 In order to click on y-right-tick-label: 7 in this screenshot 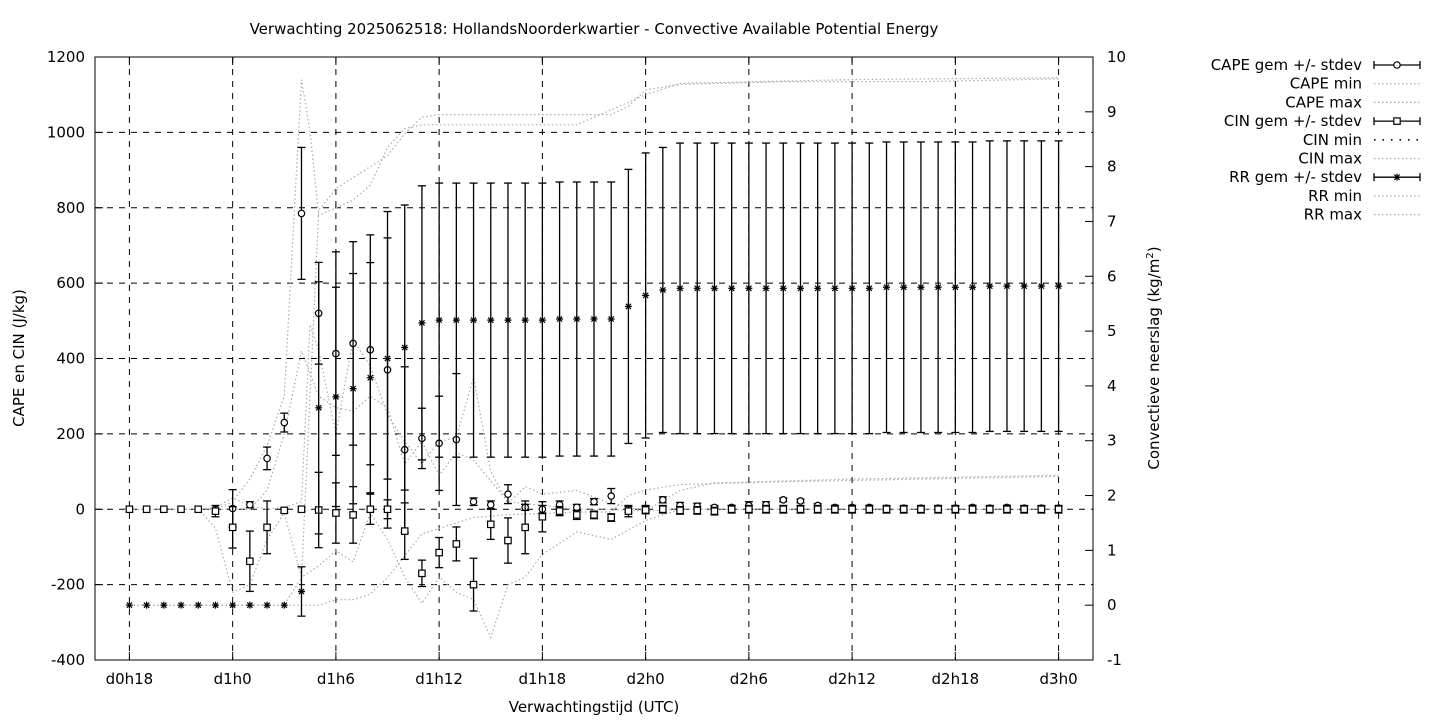, I will do `click(1112, 221)`.